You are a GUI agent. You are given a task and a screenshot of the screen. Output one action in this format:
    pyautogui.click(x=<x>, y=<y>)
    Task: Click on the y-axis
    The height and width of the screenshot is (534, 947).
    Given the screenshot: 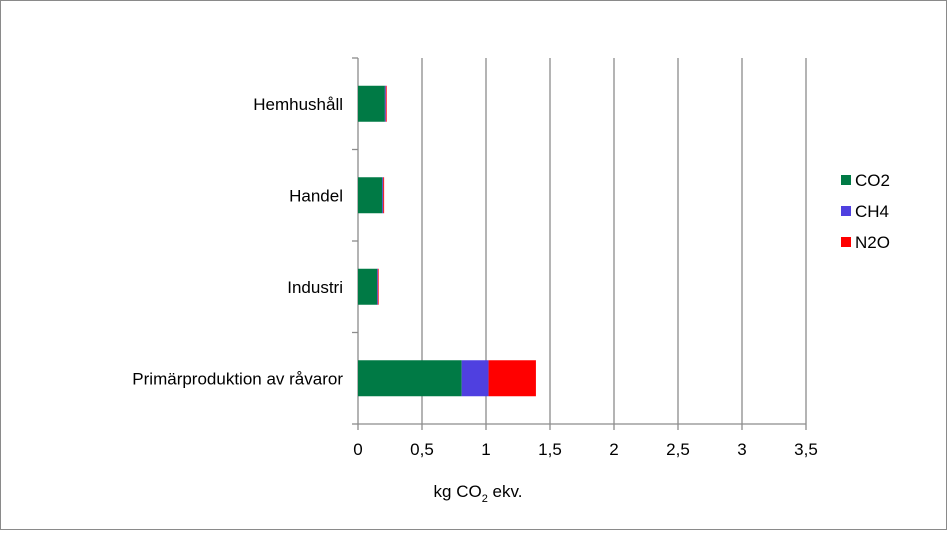 What is the action you would take?
    pyautogui.click(x=355, y=241)
    